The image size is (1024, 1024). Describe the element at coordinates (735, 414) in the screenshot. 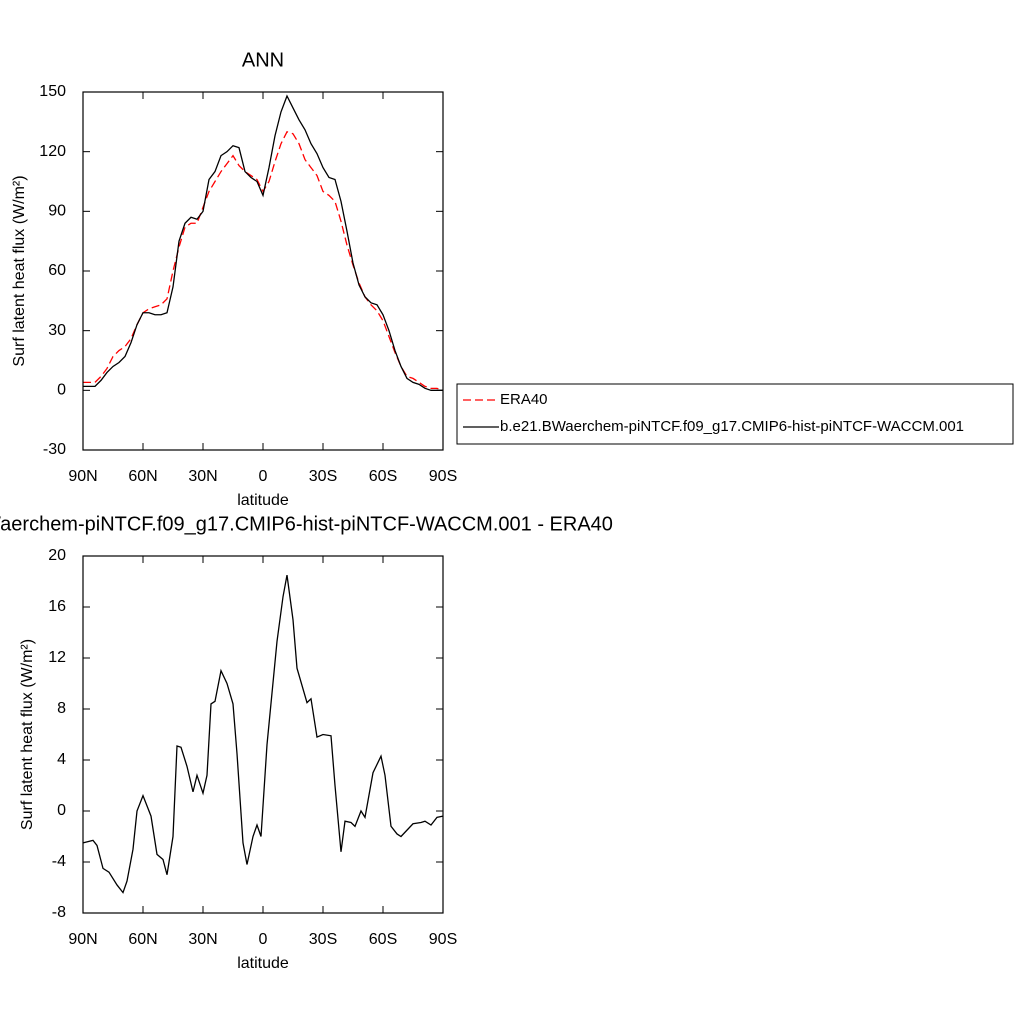

I see `legend-box` at that location.